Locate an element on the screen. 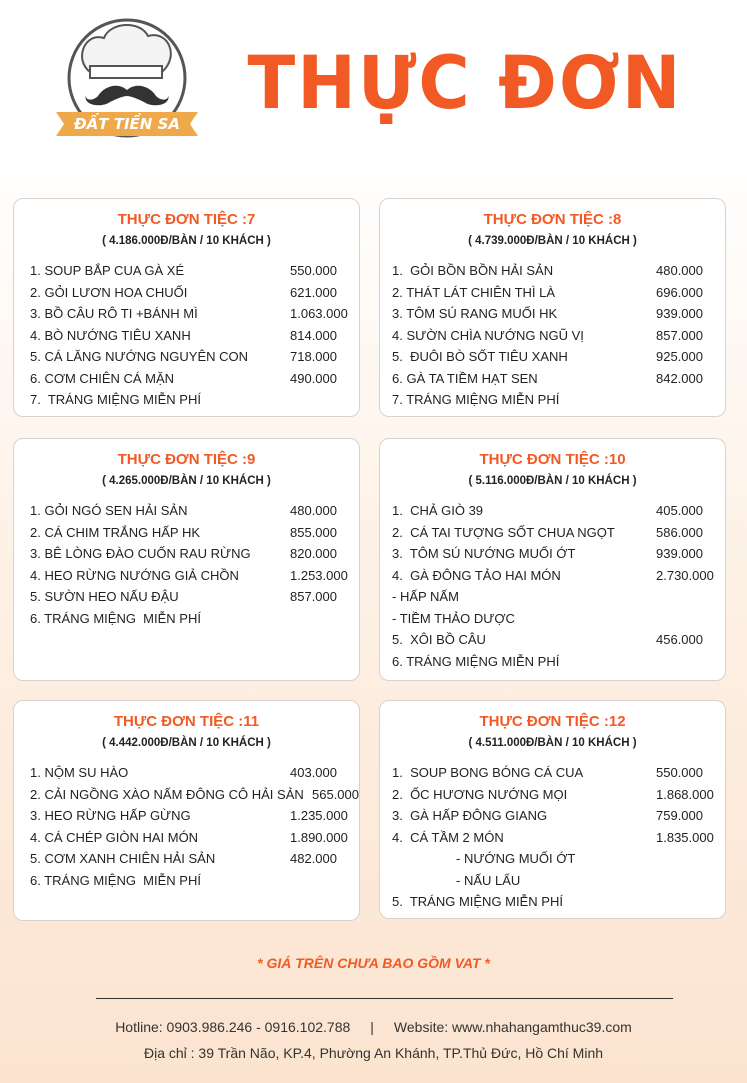 The image size is (747, 1083). menu-price: ( 4.265.000Đ/BÀN / 10 KHÁCH ) is located at coordinates (186, 481).